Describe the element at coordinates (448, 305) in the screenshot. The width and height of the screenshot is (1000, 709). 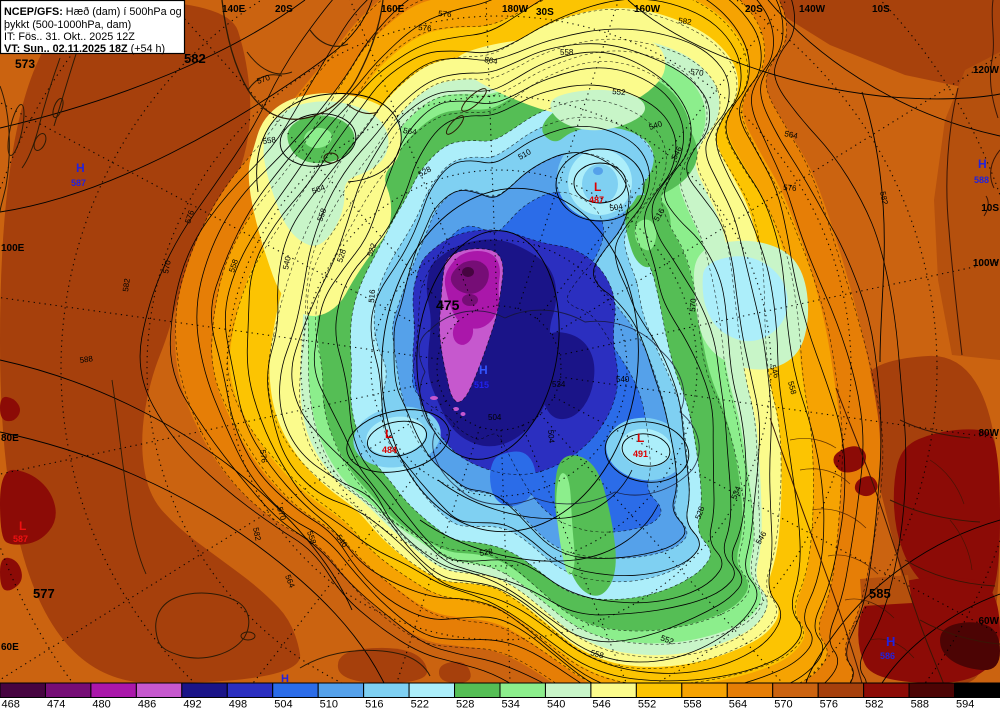
I see `svg-text: 475` at that location.